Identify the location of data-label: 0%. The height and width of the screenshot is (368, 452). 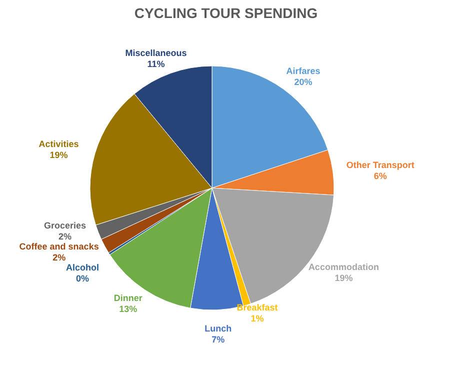
(83, 278).